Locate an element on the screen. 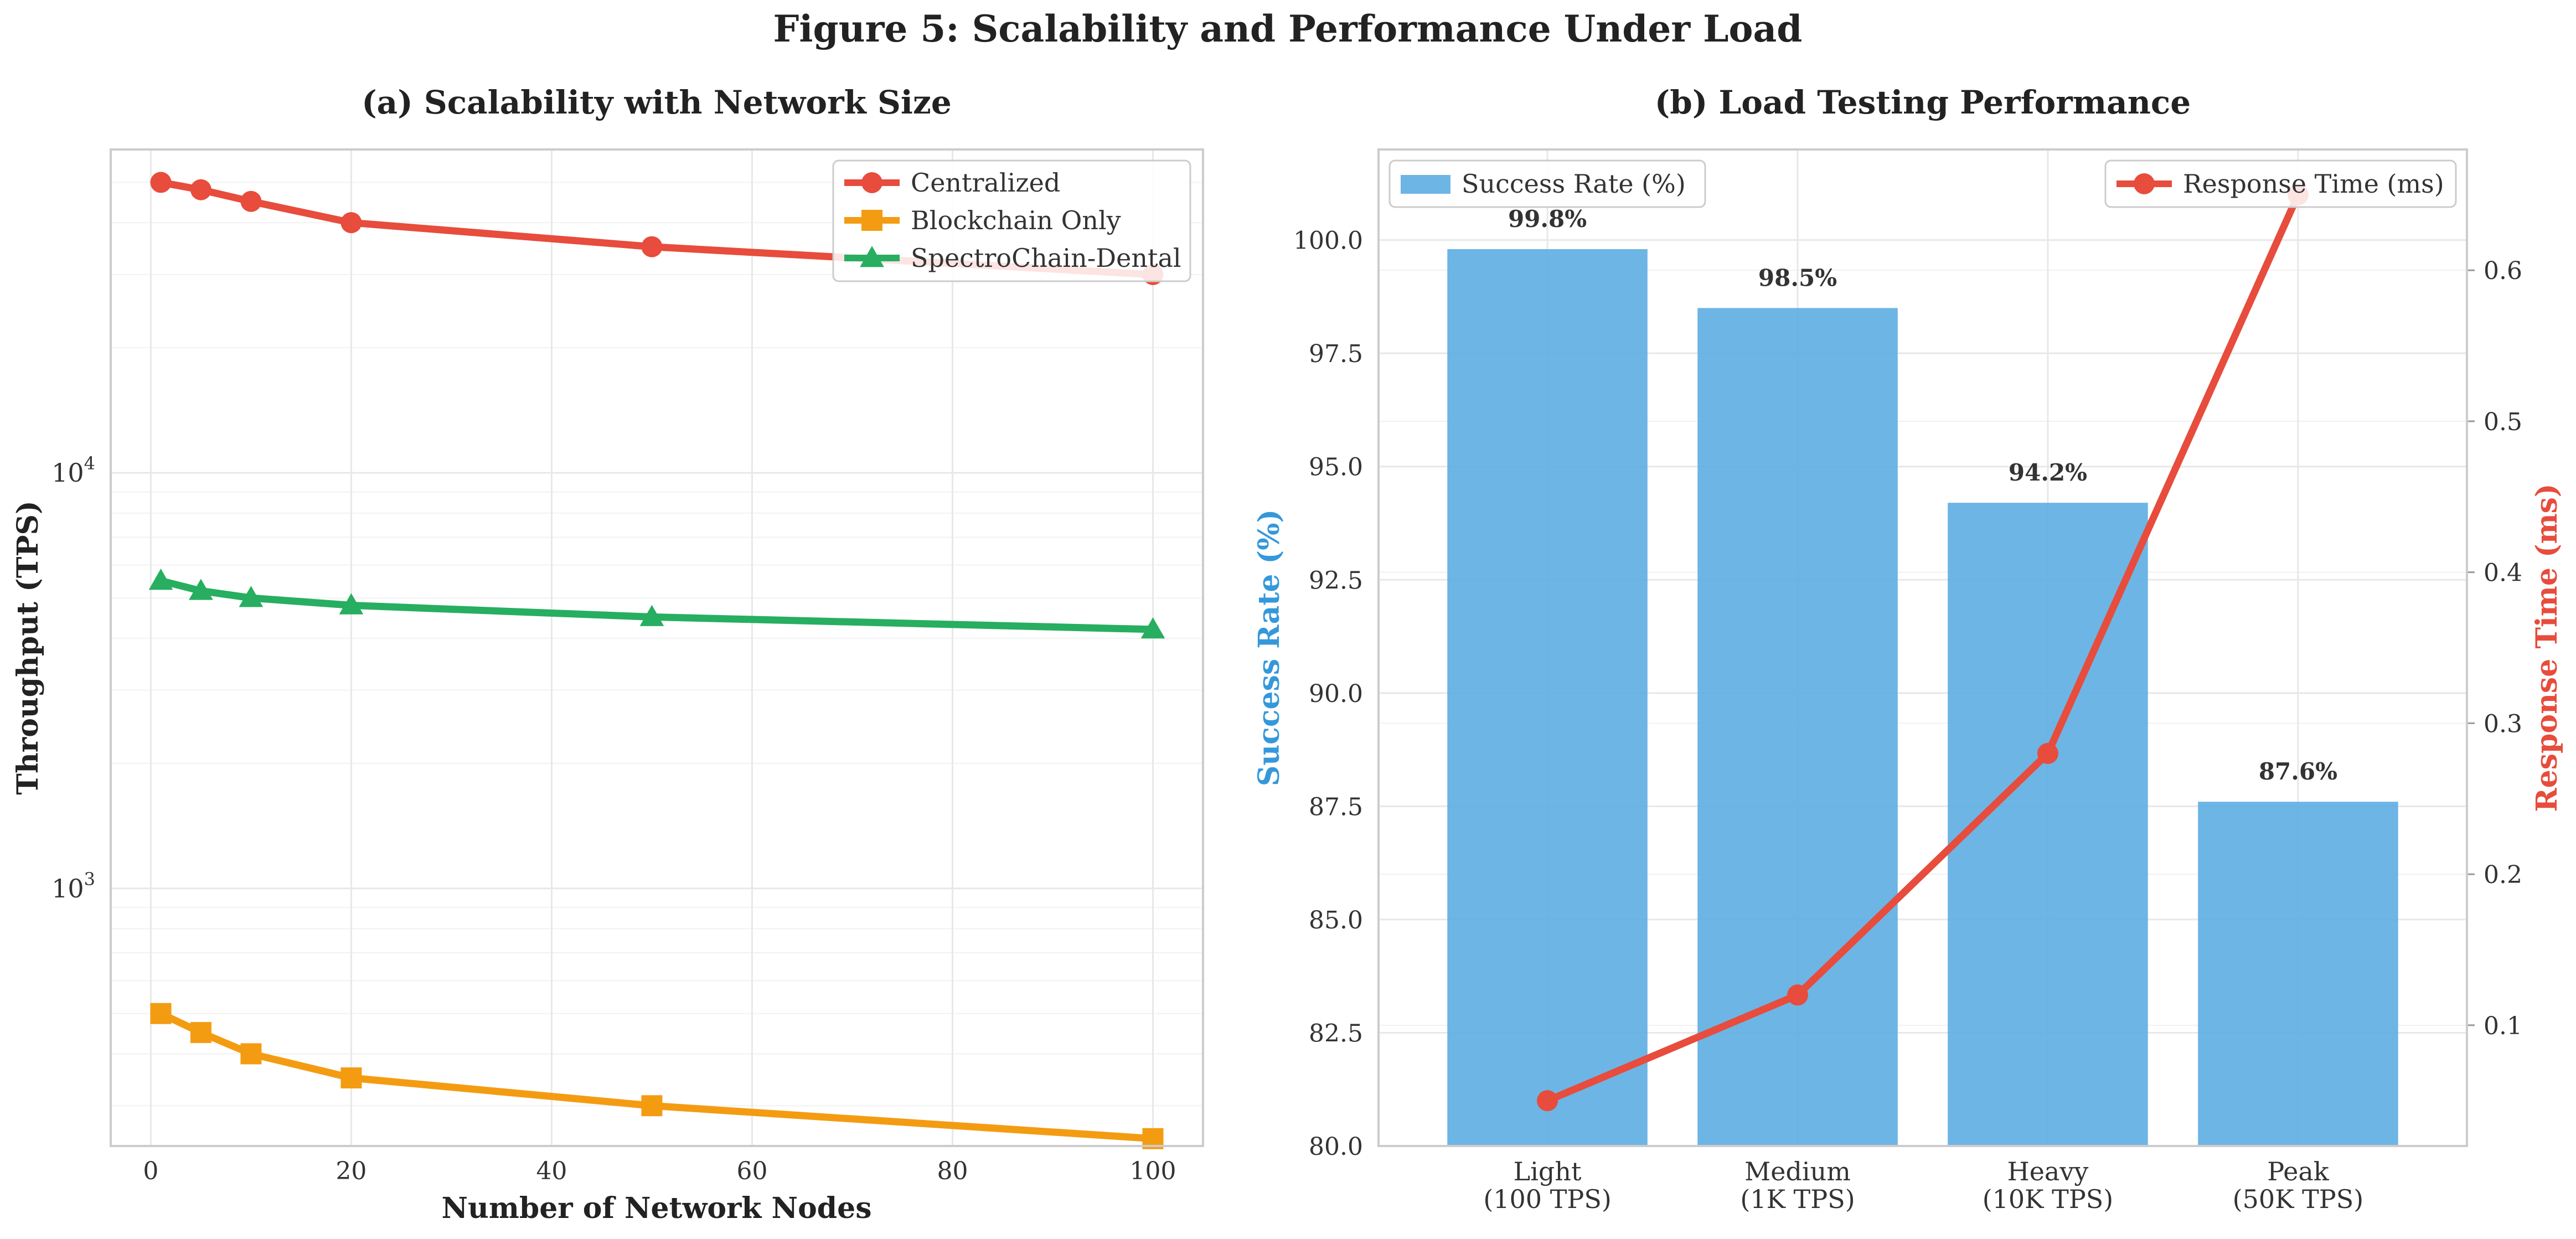  legend-label: Blockchain Only is located at coordinates (1016, 220).